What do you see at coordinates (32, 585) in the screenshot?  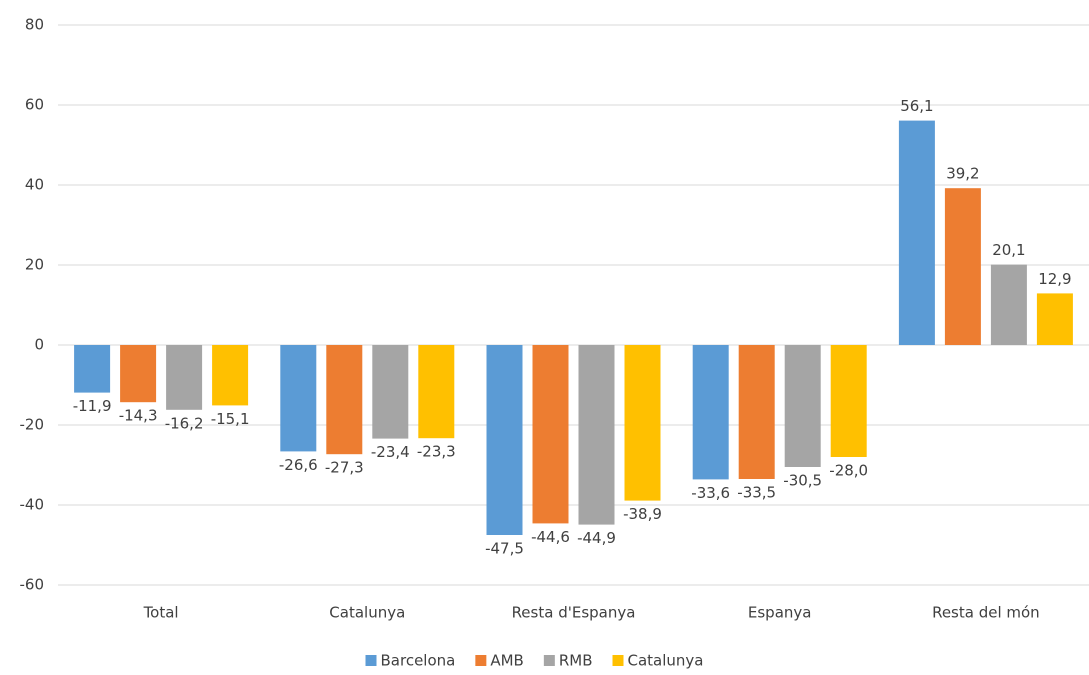 I see `y-tick-label: -60` at bounding box center [32, 585].